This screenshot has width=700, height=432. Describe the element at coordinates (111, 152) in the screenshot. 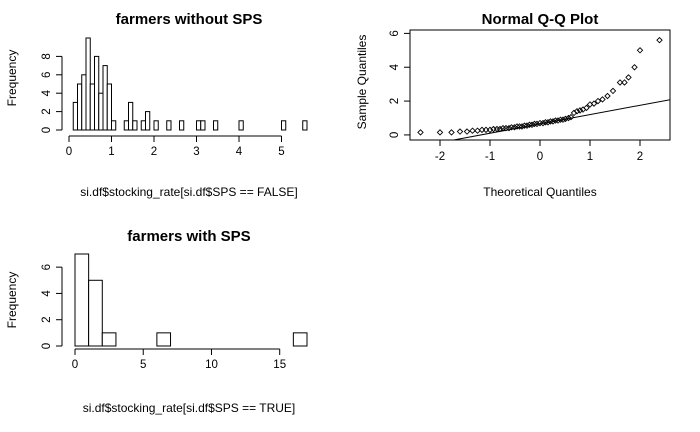

I see `x-tick-label: 1` at that location.